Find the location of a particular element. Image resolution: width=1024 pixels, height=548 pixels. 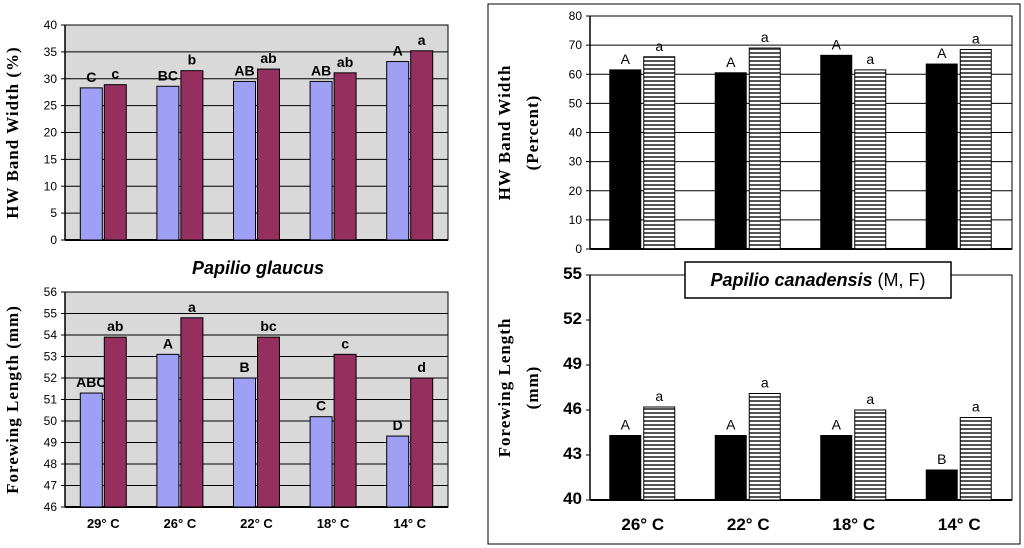

y-tick-label: 70 is located at coordinates (576, 45).